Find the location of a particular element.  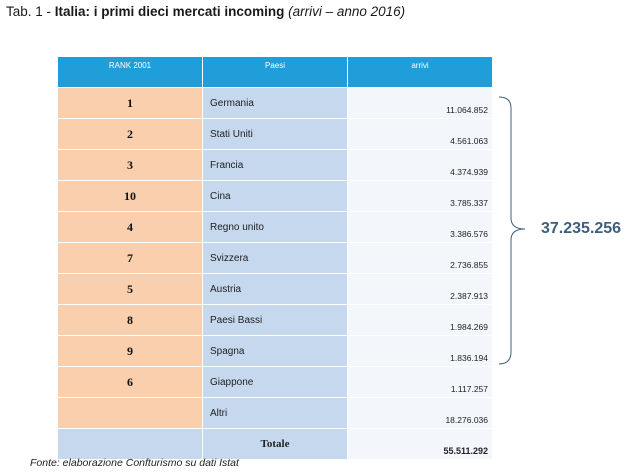

table-row: 10 Cina 3.785.337 is located at coordinates (275, 196).